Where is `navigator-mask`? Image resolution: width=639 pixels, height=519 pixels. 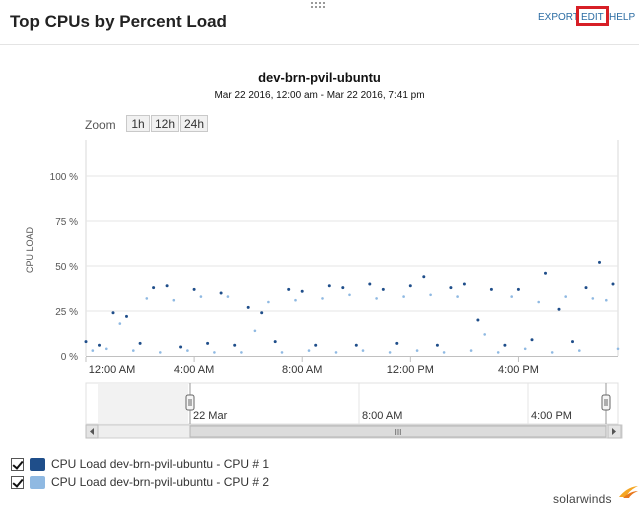 navigator-mask is located at coordinates (143, 403).